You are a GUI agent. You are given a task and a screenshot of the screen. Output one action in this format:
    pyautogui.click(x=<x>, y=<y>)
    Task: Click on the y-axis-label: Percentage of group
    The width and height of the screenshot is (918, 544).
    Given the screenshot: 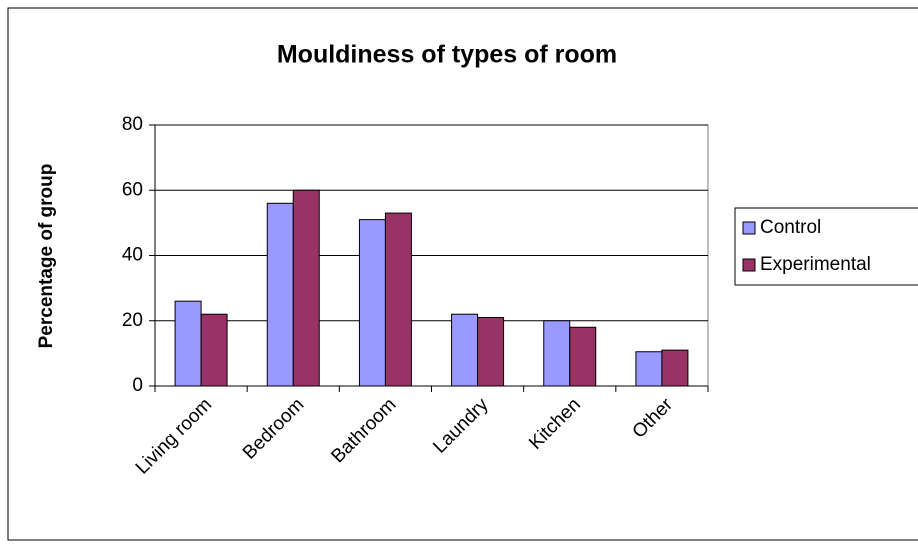 What is the action you would take?
    pyautogui.click(x=46, y=256)
    